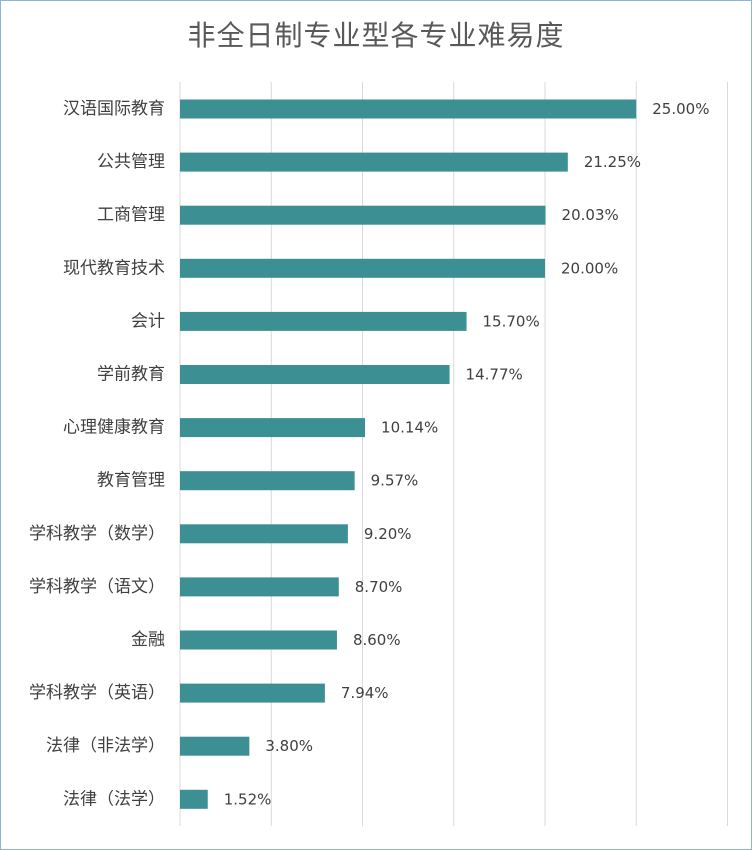 The width and height of the screenshot is (752, 850). What do you see at coordinates (365, 693) in the screenshot?
I see `value-label: 7.94%` at bounding box center [365, 693].